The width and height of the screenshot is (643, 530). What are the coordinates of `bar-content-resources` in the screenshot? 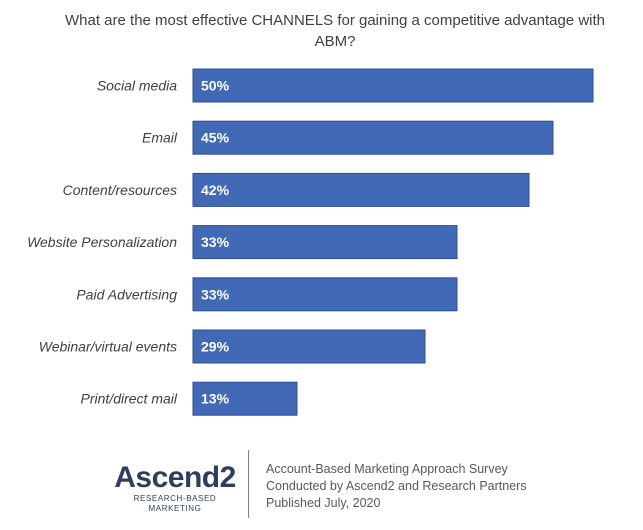 It's located at (361, 189).